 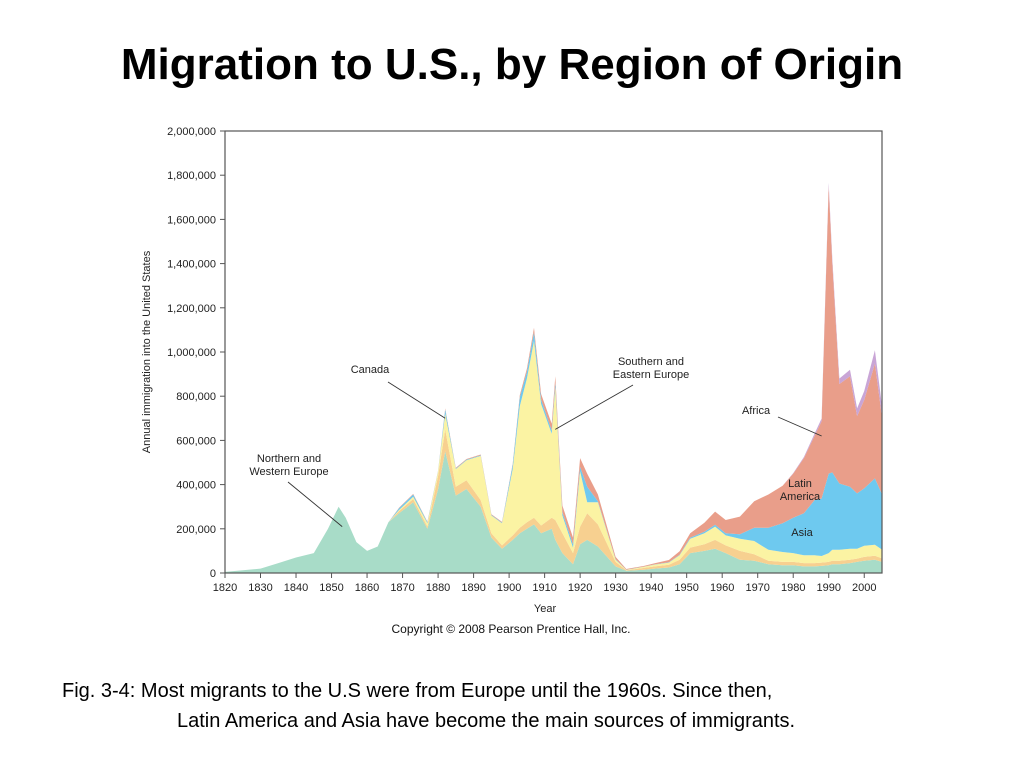 What do you see at coordinates (615, 588) in the screenshot?
I see `x-tick-label: 1930` at bounding box center [615, 588].